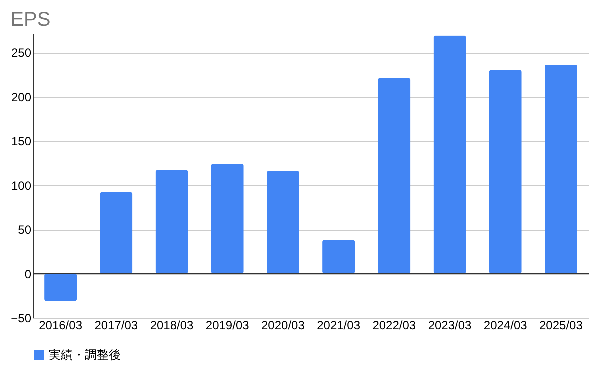 This screenshot has width=600, height=371. Describe the element at coordinates (21, 97) in the screenshot. I see `y-tick-label: 200` at that location.